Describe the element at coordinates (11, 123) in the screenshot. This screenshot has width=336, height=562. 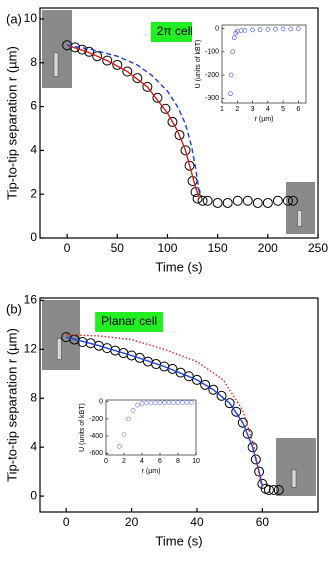
I see `y-axis-label: Tip-to-tip separation r (µm)` at that location.